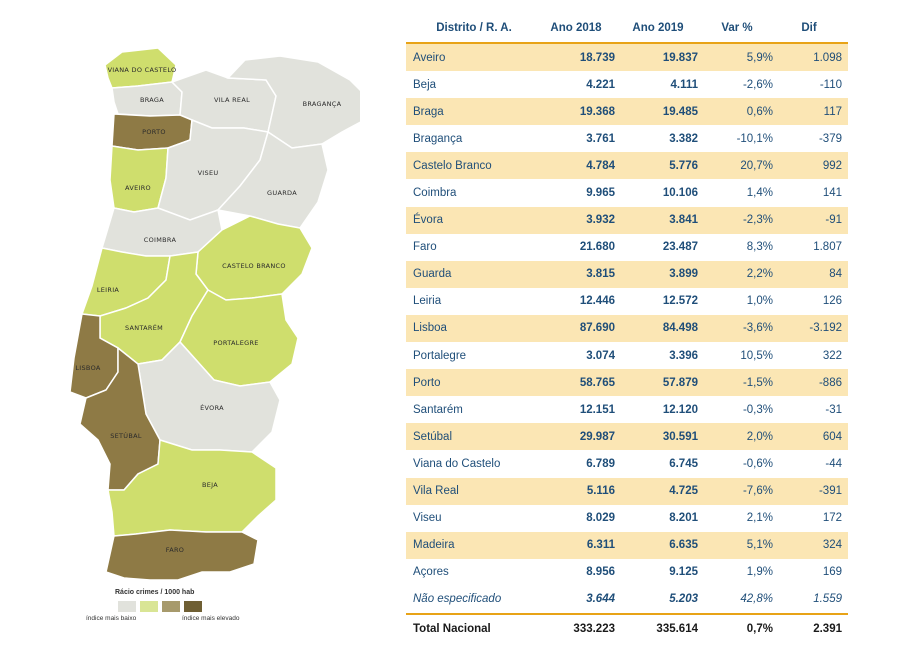 The image size is (900, 651). What do you see at coordinates (471, 220) in the screenshot?
I see `cell-name: Évora` at bounding box center [471, 220].